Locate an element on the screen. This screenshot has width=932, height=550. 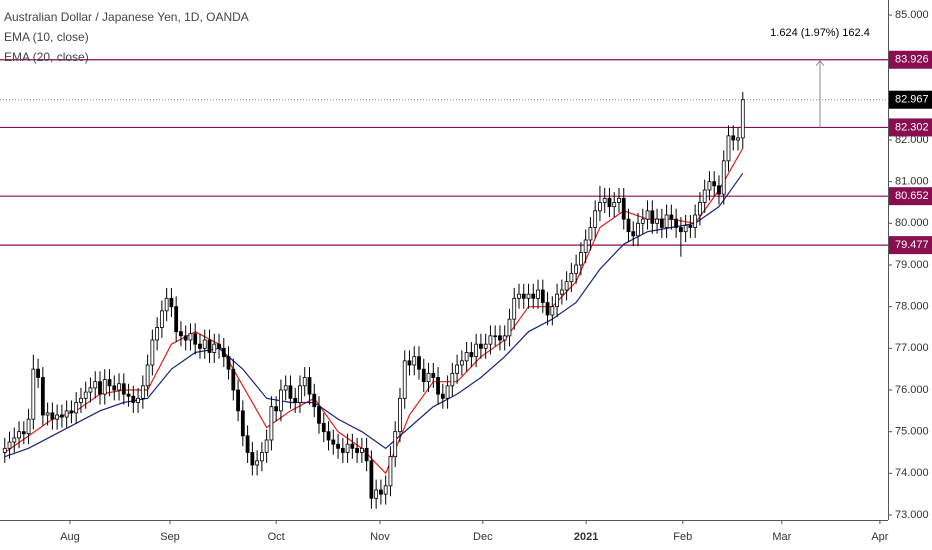
x-tick-label: Apr is located at coordinates (879, 537).